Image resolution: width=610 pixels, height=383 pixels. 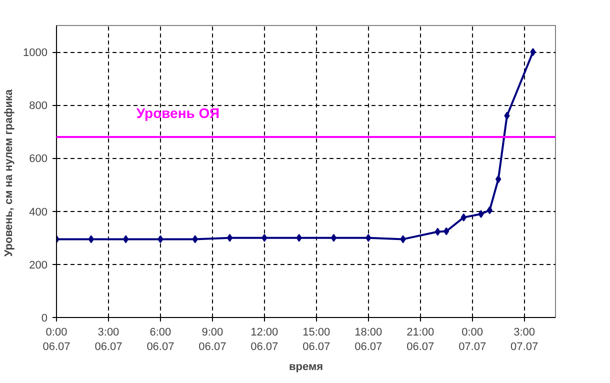 I want to click on ref-line-label: Уровень ОЯ, so click(x=178, y=112).